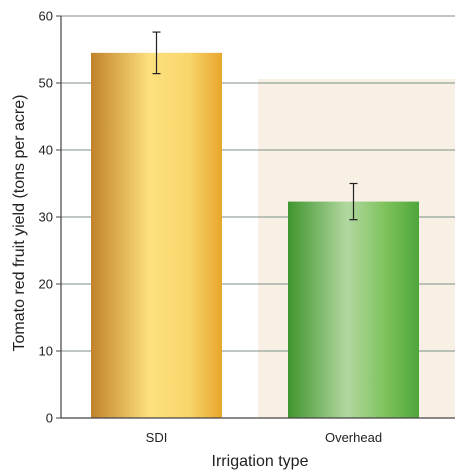 Image resolution: width=461 pixels, height=472 pixels. Describe the element at coordinates (49, 418) in the screenshot. I see `y-tick-label: 0` at that location.